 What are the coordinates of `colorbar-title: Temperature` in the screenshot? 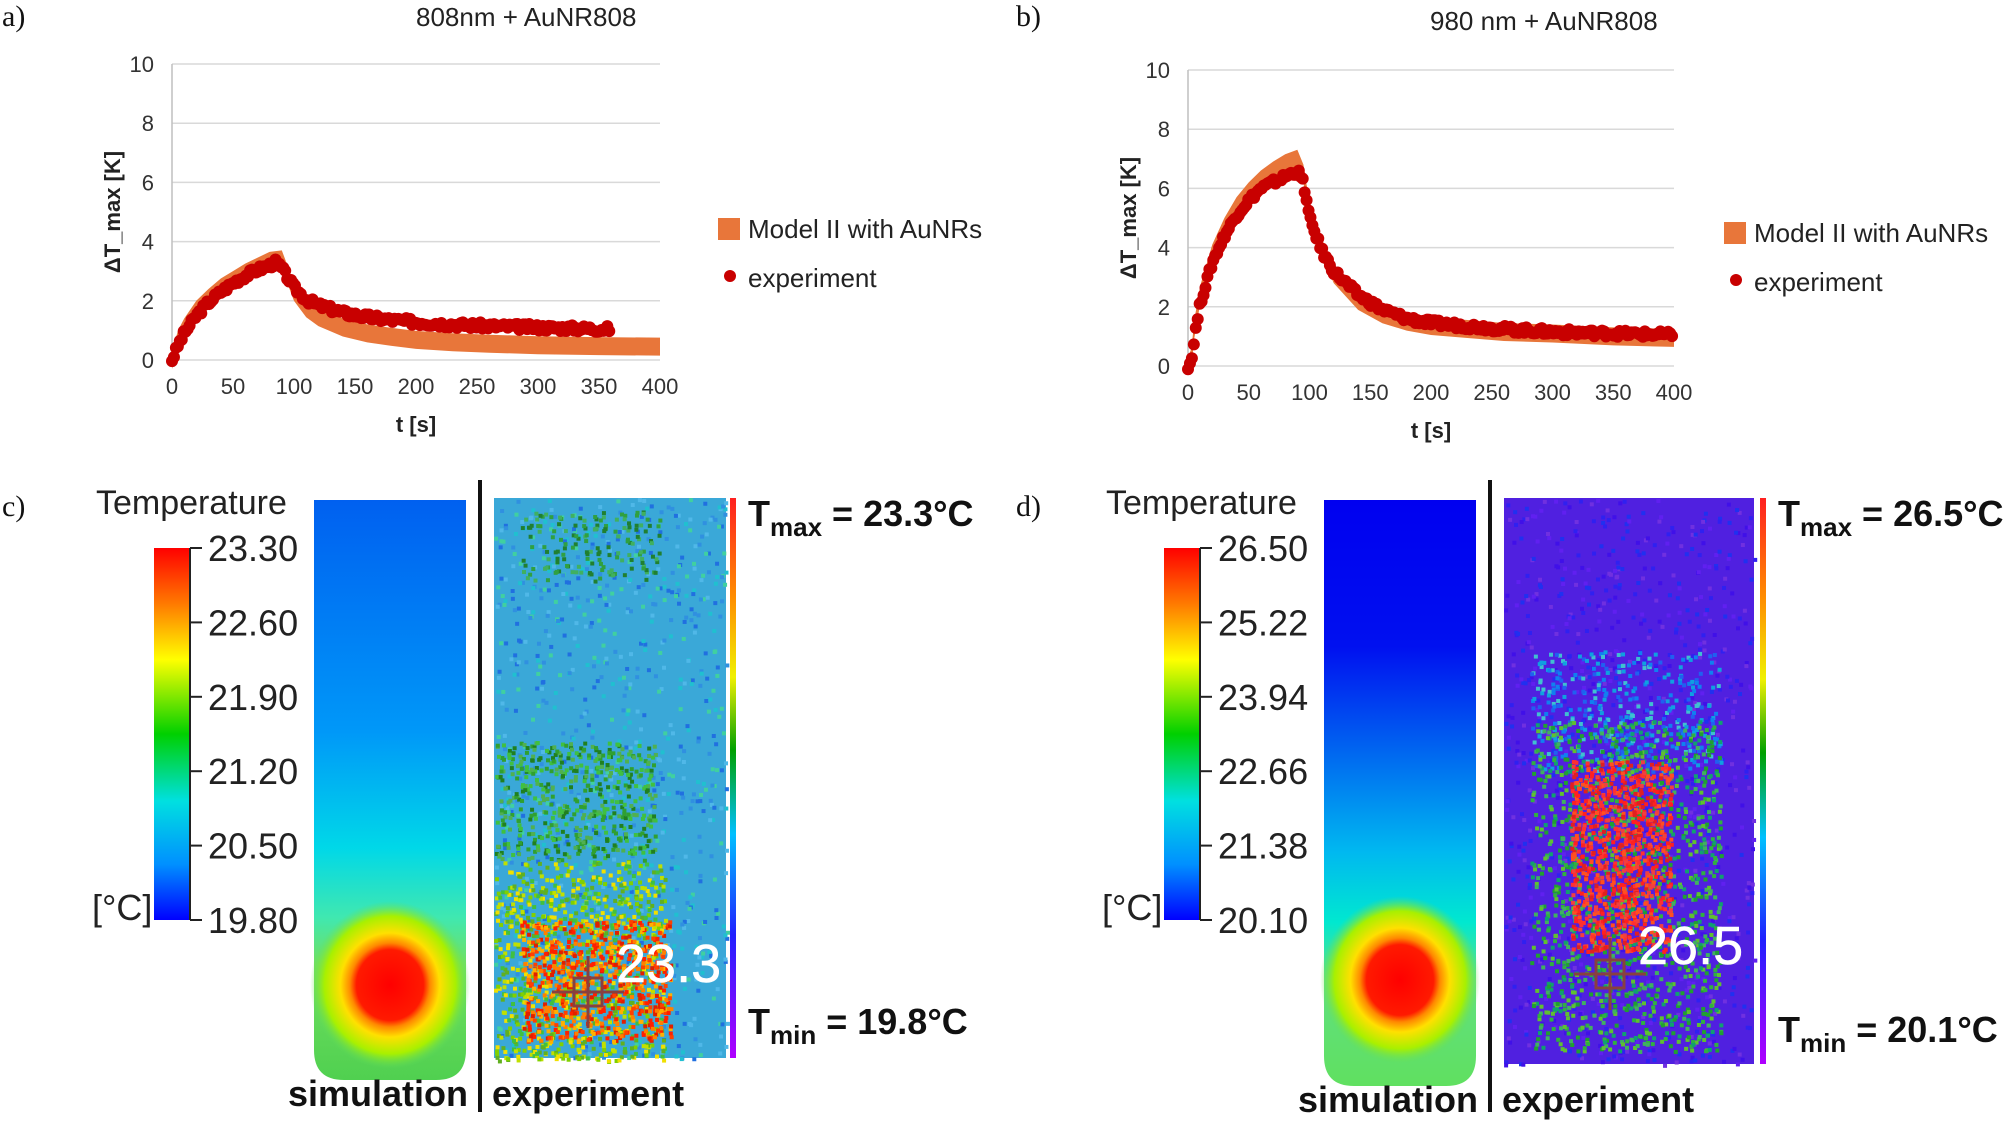 It's located at (191, 503).